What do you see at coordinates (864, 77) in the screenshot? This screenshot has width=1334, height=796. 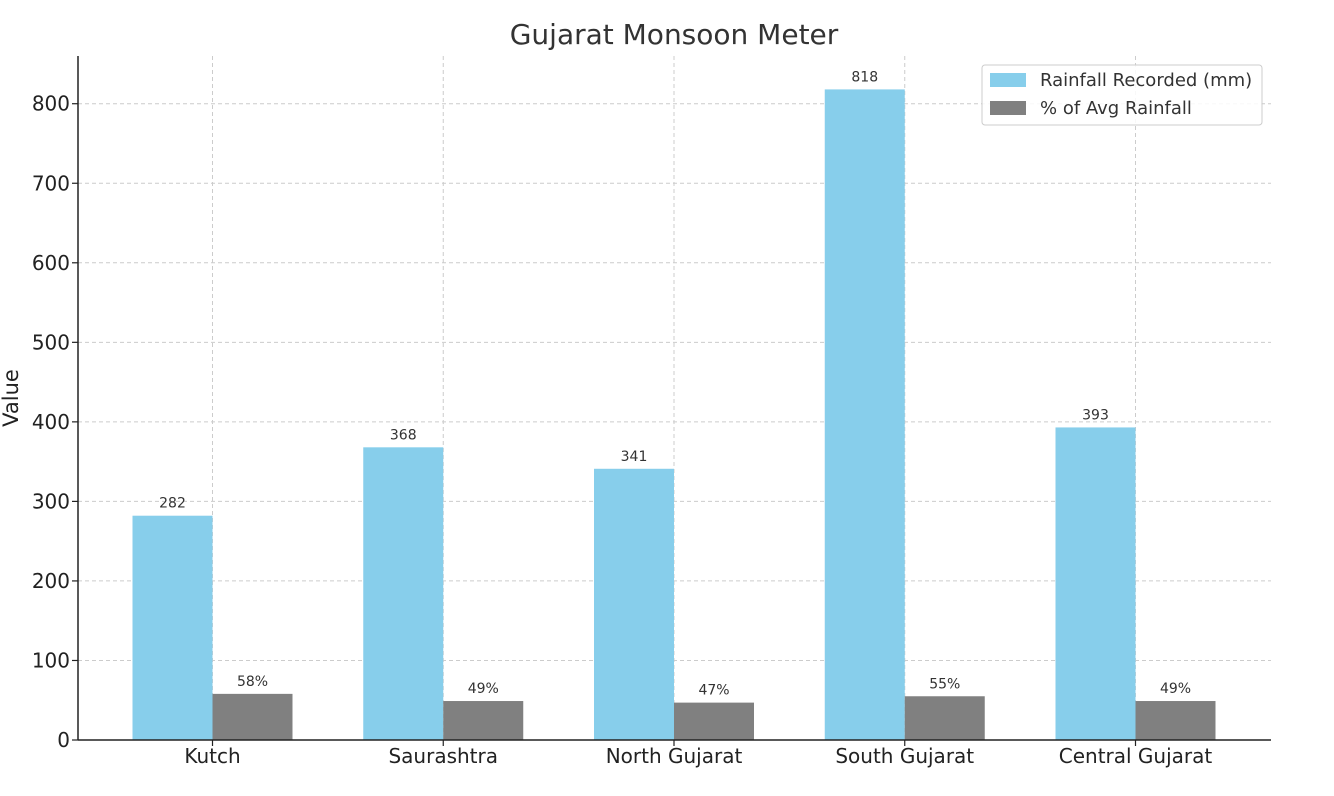 I see `data-label-rainfall: 818` at bounding box center [864, 77].